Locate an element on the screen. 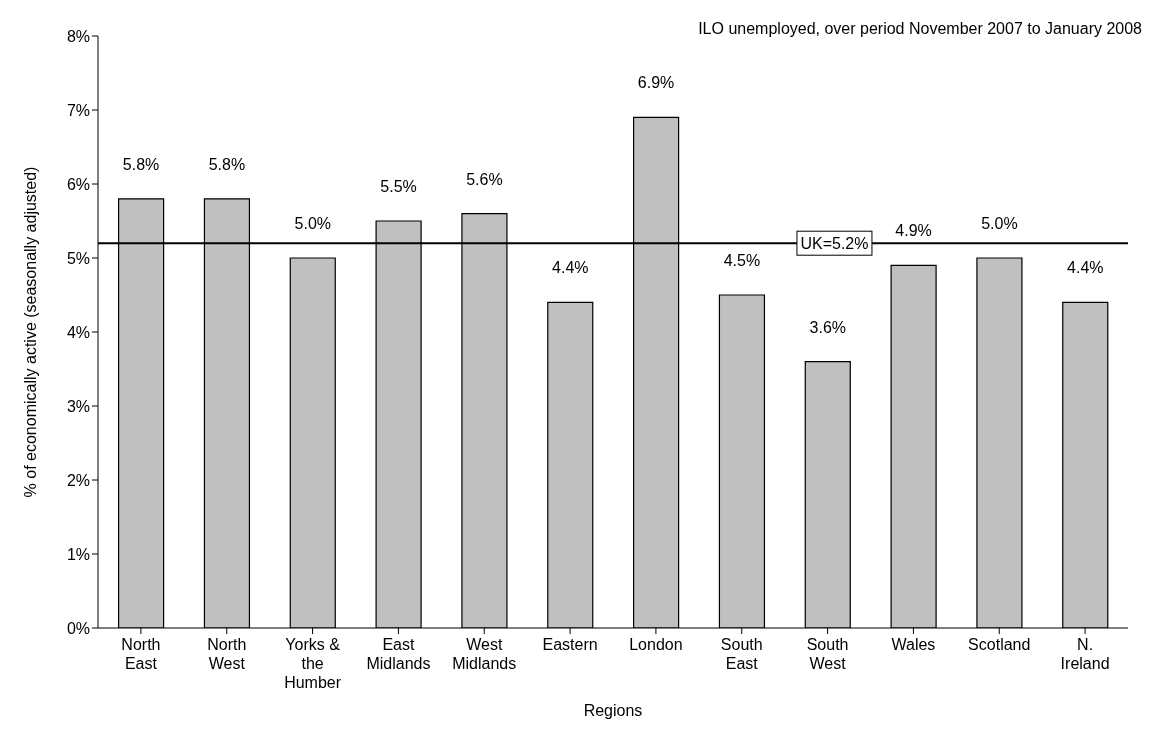  x-tick-label: North West is located at coordinates (227, 654).